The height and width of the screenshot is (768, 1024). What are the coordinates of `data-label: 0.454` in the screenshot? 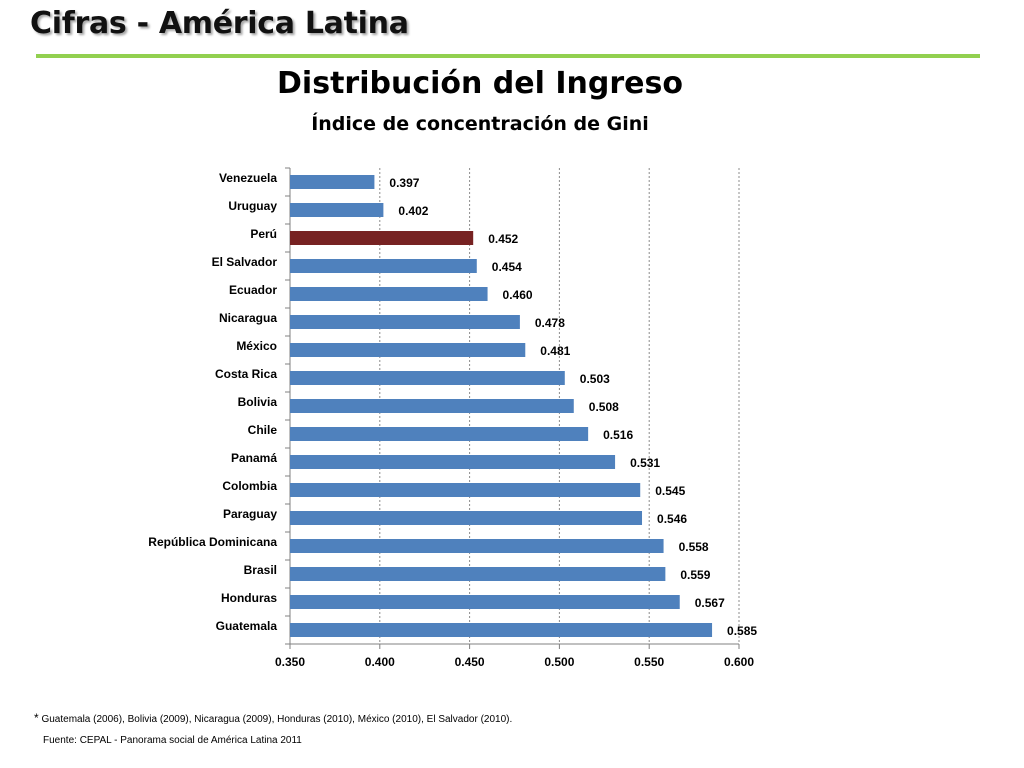 It's located at (507, 267).